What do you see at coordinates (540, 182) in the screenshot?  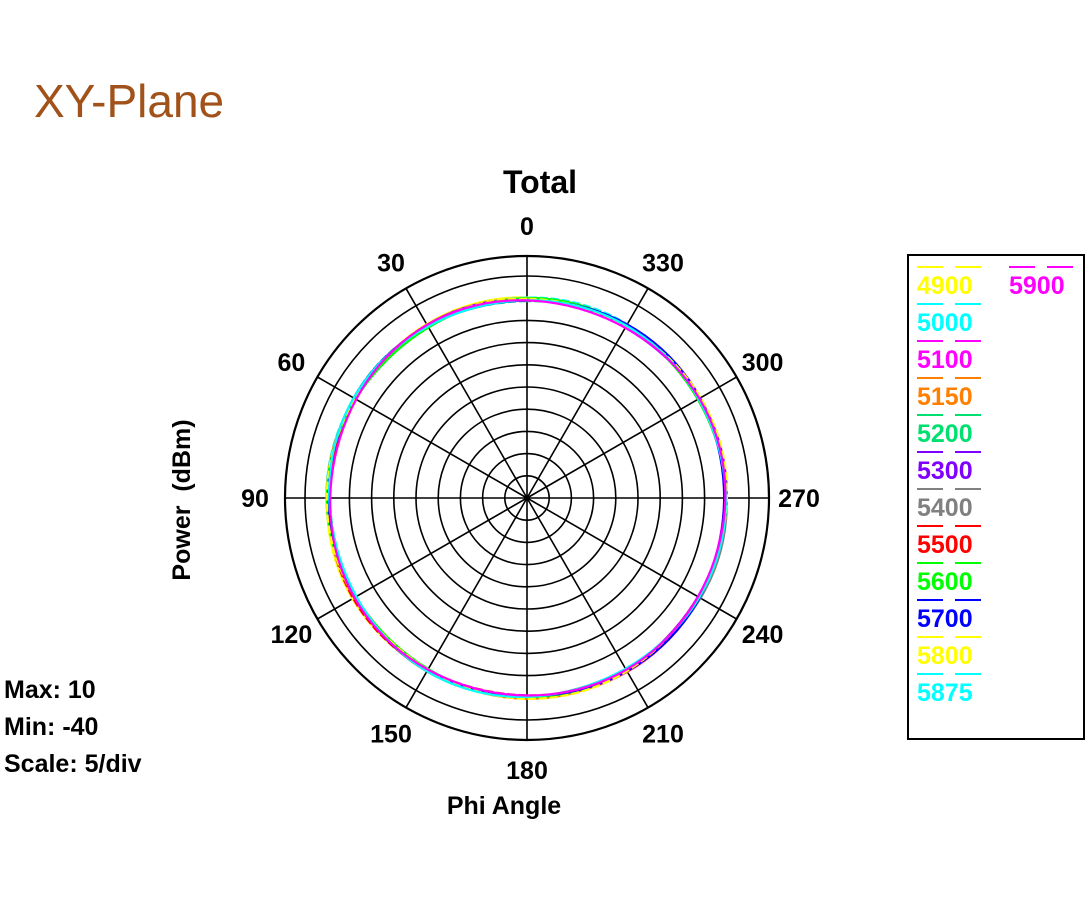 I see `chart-title: Total` at bounding box center [540, 182].